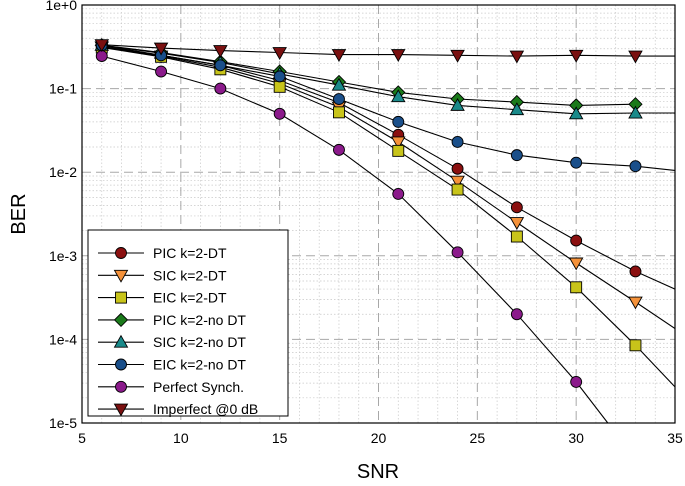 Image resolution: width=685 pixels, height=486 pixels. I want to click on legend-item: SIC k=2-no DT, so click(172, 342).